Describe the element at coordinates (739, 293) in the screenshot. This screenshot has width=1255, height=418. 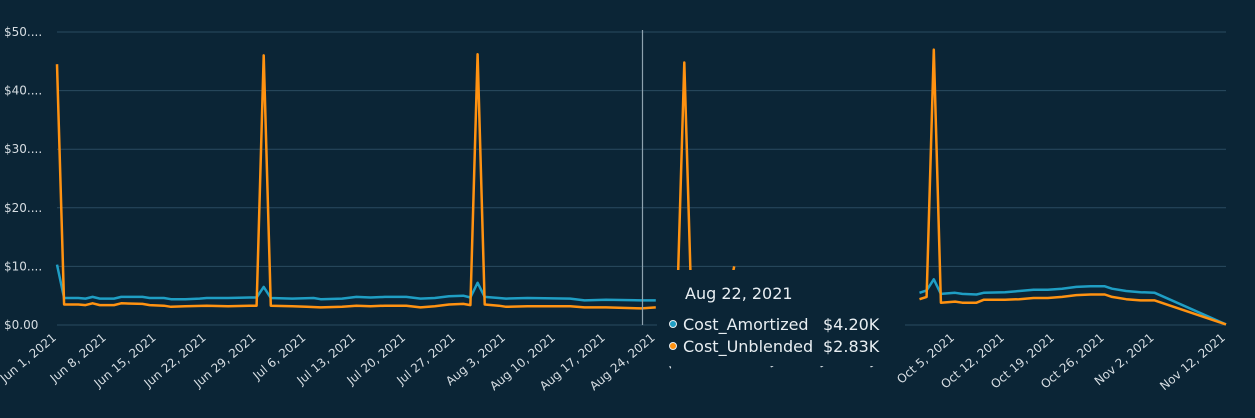
I see `tooltip-date: Aug 22, 2021` at that location.